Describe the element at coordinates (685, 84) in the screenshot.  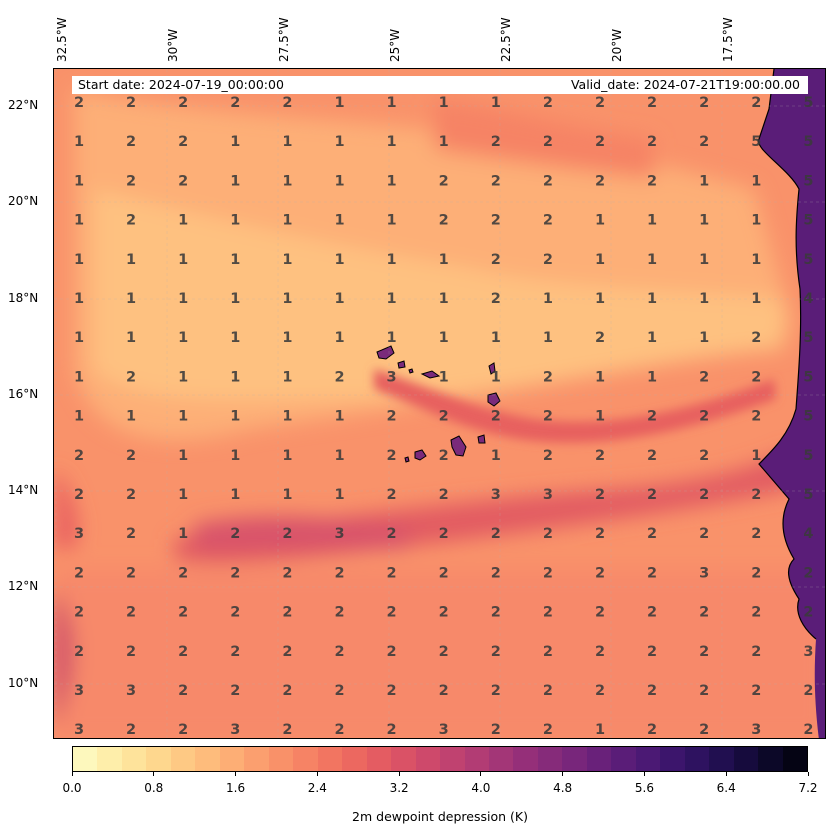
I see `valid-date-label: Valid_date: 2024-07-21T19:00:00.00` at that location.